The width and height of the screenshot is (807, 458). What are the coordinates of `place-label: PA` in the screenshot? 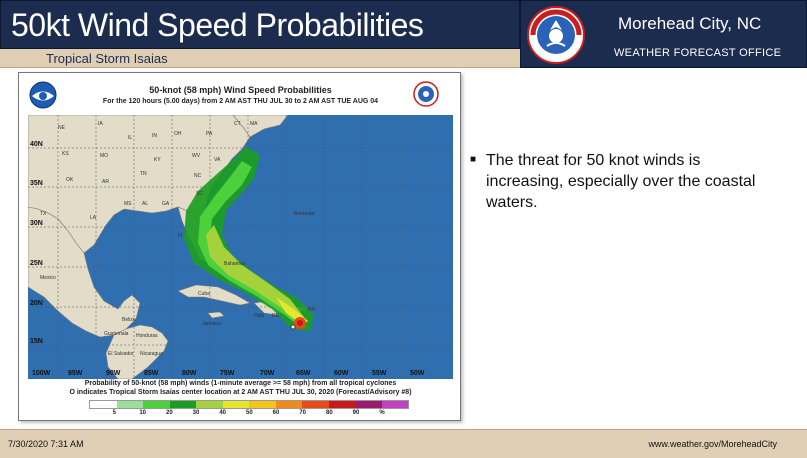 It's located at (209, 134).